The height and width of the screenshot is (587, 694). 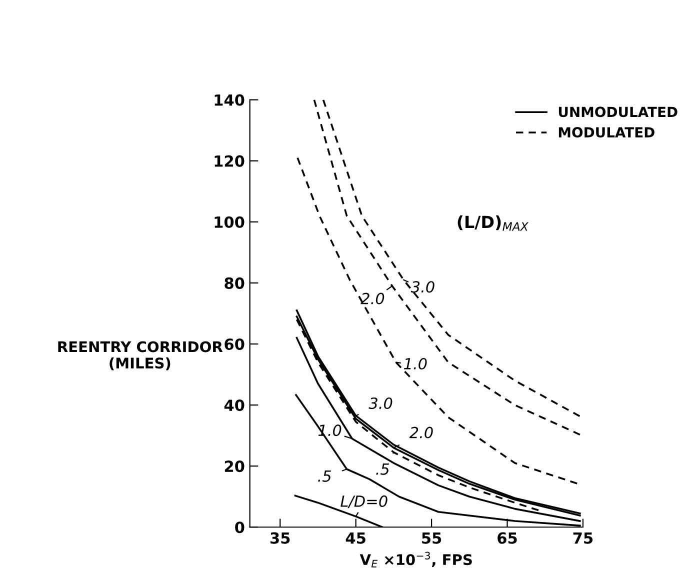 I want to click on y-tick-label: 140, so click(x=229, y=100).